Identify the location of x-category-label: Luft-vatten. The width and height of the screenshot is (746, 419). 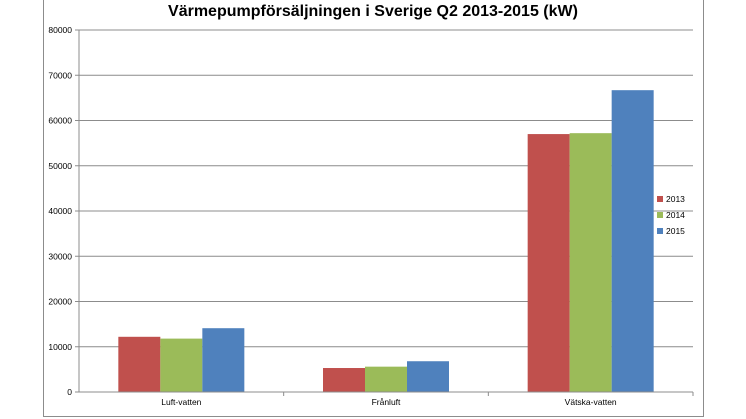
(181, 402).